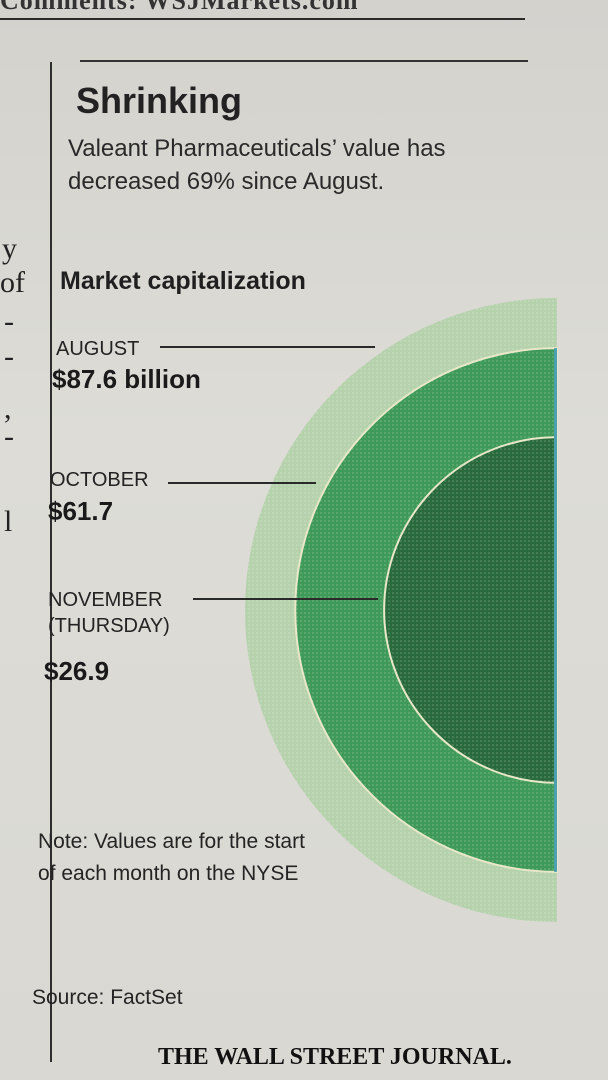  Describe the element at coordinates (77, 671) in the screenshot. I see `november-value: $26.9` at that location.